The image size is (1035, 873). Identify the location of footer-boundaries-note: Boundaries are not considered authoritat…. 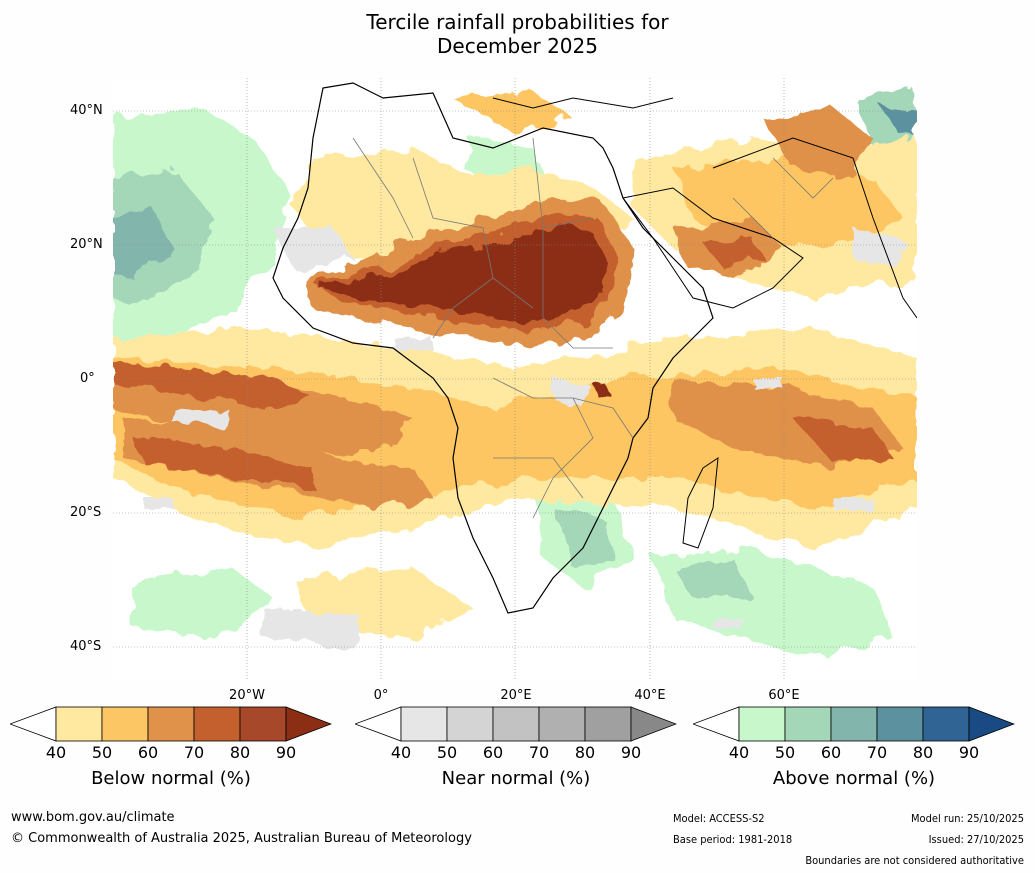
(914, 860).